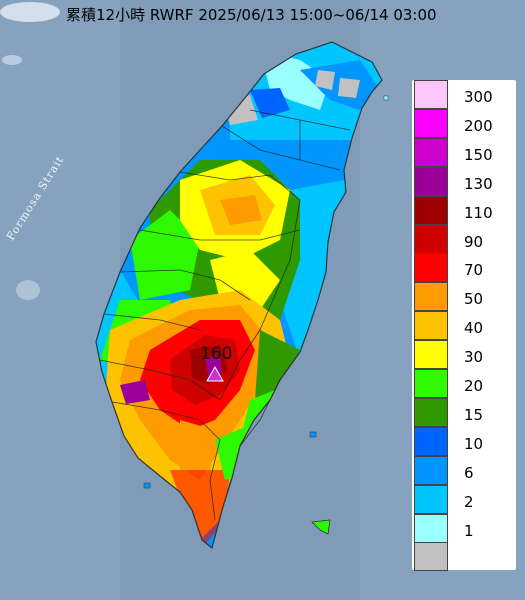 The height and width of the screenshot is (600, 525). What do you see at coordinates (478, 97) in the screenshot?
I see `legend-label: 300` at bounding box center [478, 97].